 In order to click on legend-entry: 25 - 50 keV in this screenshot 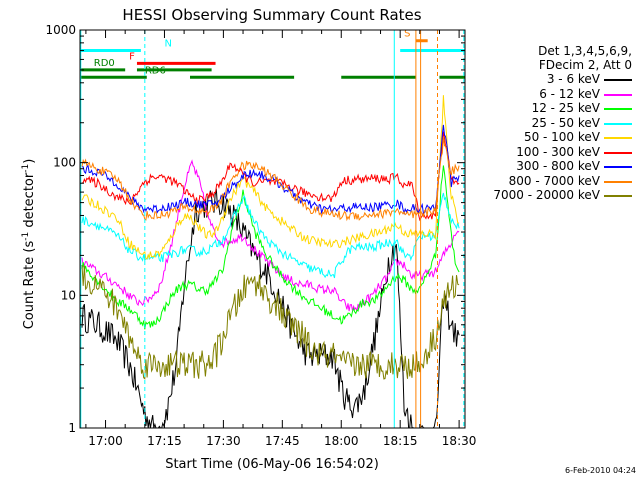, I will do `click(553, 123)`.